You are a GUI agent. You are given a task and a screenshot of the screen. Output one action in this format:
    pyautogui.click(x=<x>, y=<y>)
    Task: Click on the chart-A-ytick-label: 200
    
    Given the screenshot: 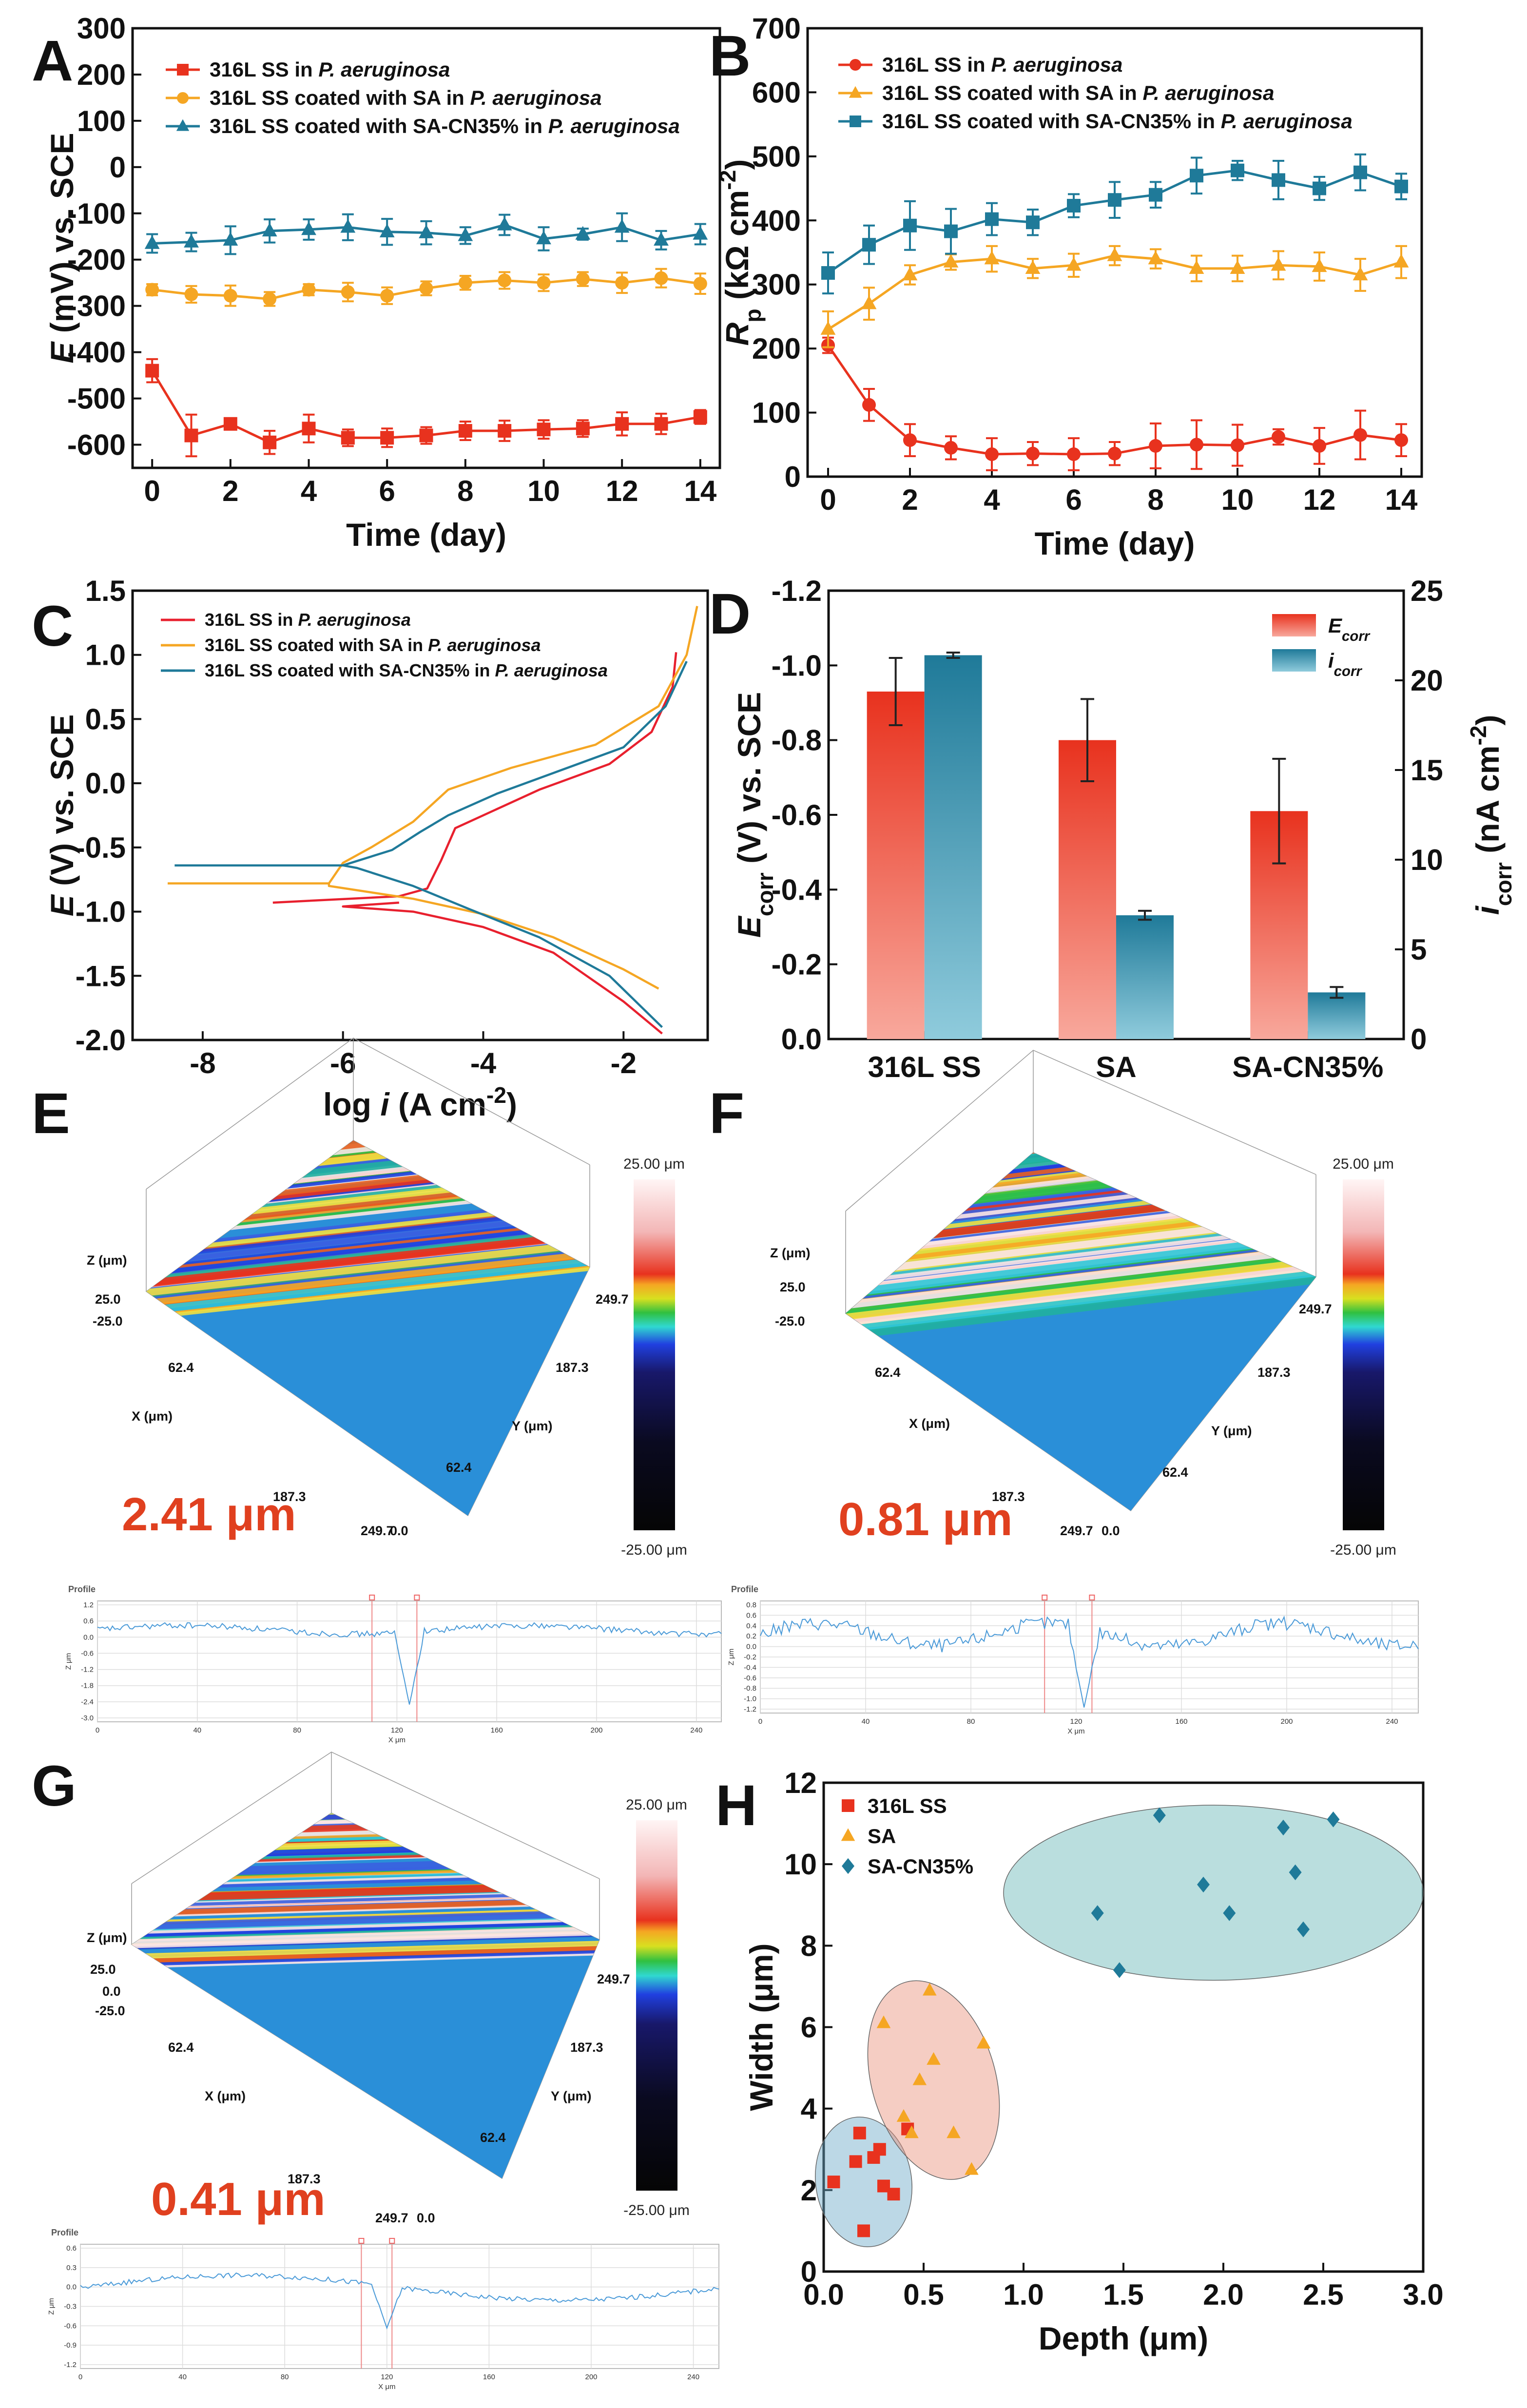 What is the action you would take?
    pyautogui.click(x=101, y=74)
    